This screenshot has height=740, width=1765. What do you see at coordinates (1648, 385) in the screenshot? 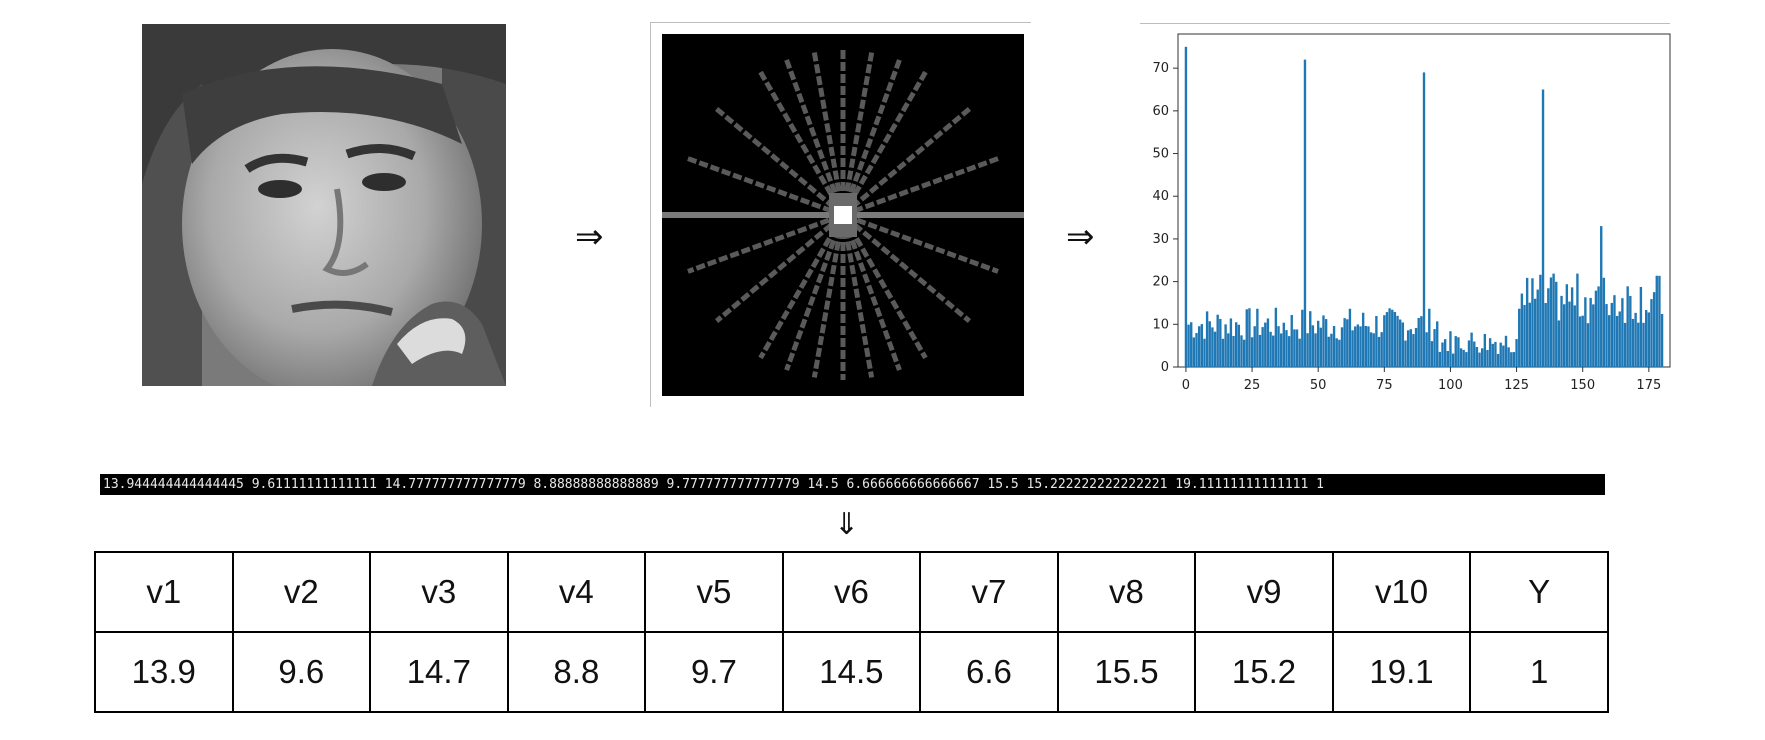
I see `x-tick-label: 175` at bounding box center [1648, 385].